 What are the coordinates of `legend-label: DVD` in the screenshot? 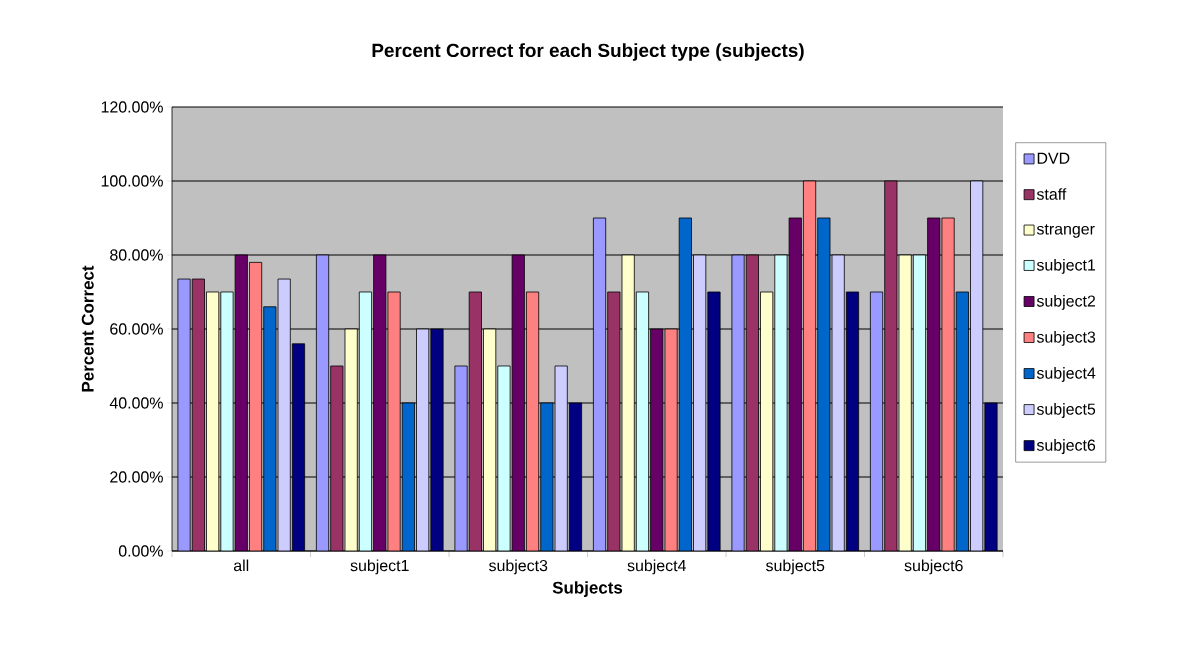 It's located at (1053, 158).